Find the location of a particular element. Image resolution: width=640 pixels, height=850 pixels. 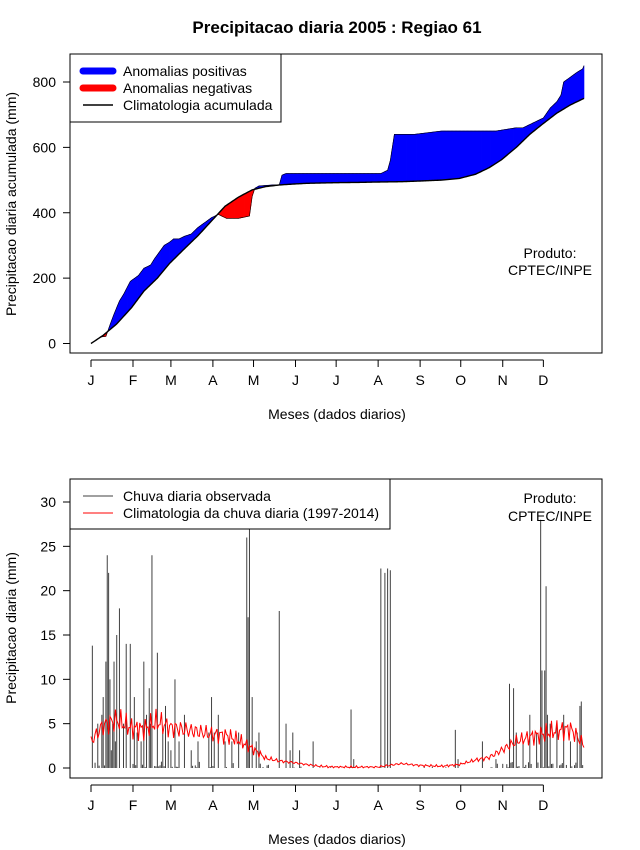

positive-anomaly-segment is located at coordinates (583, 82).